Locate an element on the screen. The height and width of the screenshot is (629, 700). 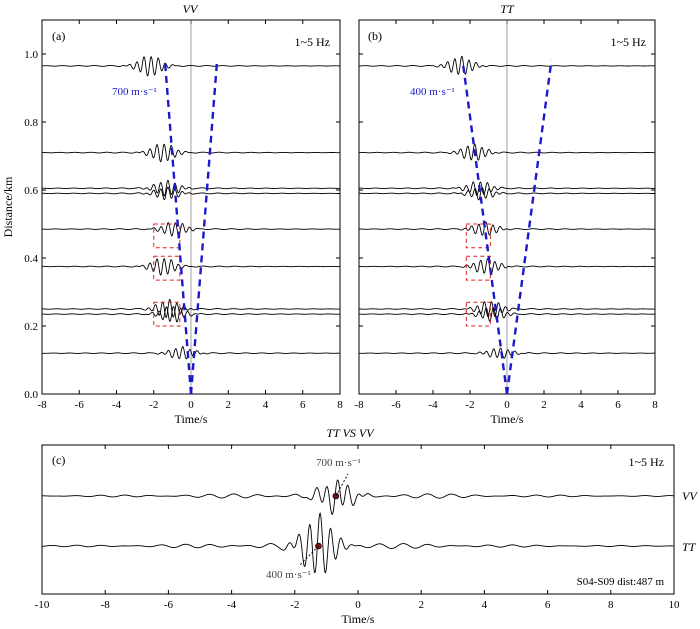
panel-b-overlay is located at coordinates (507, 227).